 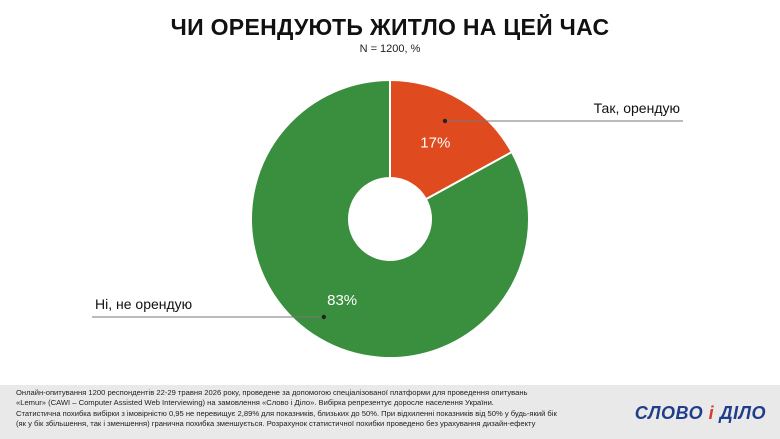 I want to click on chart-title: ЧИ ОРЕНДУЮТЬ ЖИТЛО НА ЦЕЙ ЧАС, so click(x=390, y=27).